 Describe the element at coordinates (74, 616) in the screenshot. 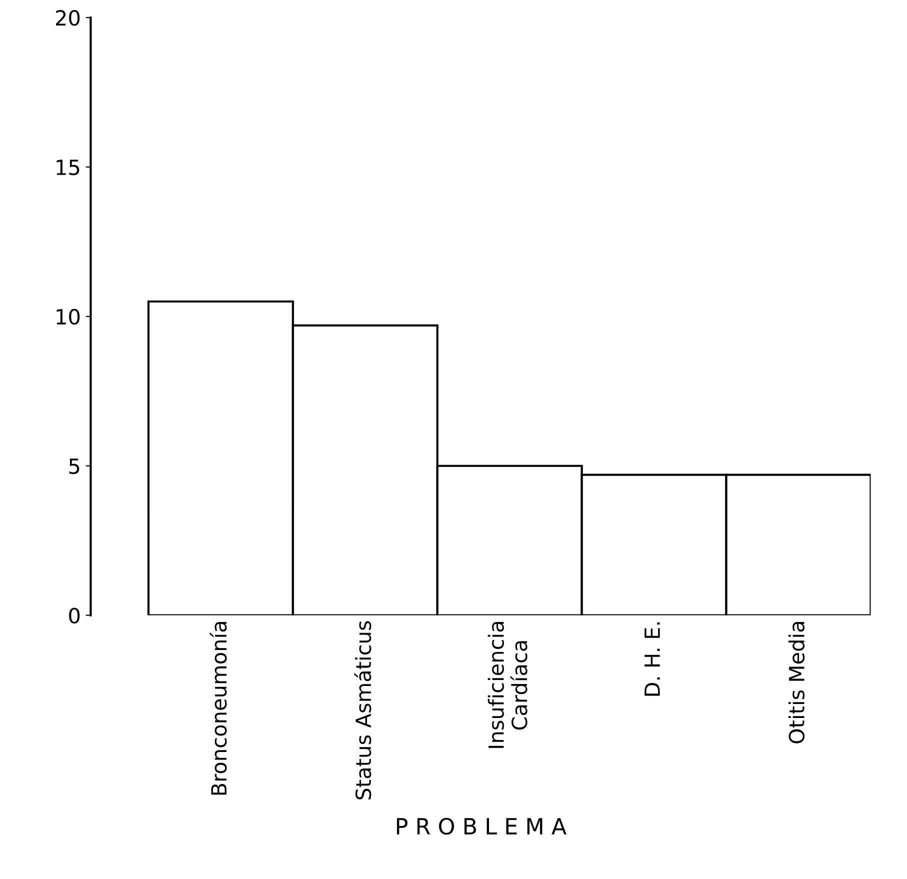

I see `y-tick-label: 0` at that location.